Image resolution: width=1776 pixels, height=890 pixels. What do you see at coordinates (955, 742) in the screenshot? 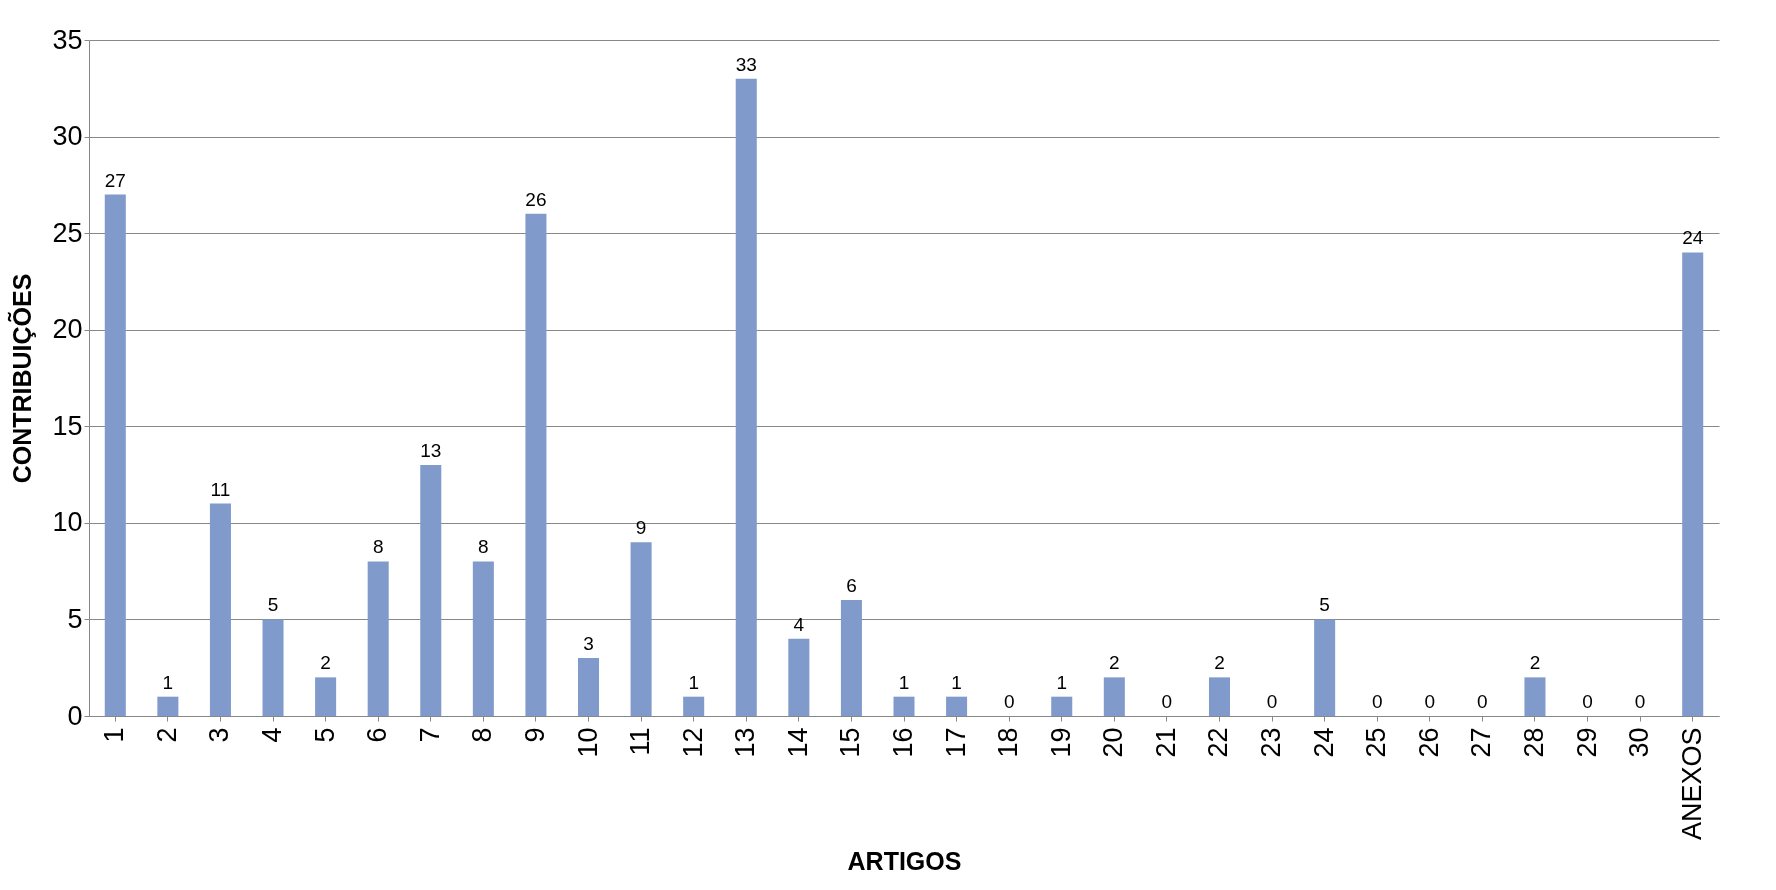
I see `x-tick-label: 17` at bounding box center [955, 742].